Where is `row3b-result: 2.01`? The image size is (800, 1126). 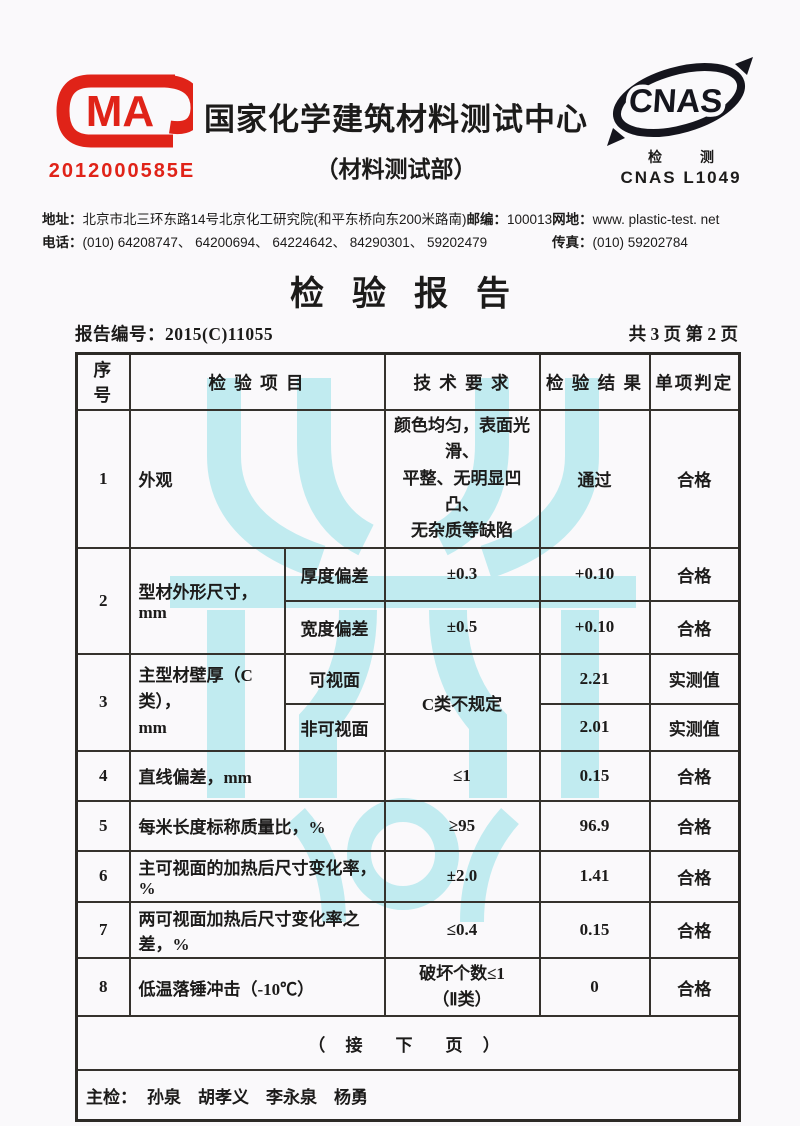 row3b-result: 2.01 is located at coordinates (594, 727).